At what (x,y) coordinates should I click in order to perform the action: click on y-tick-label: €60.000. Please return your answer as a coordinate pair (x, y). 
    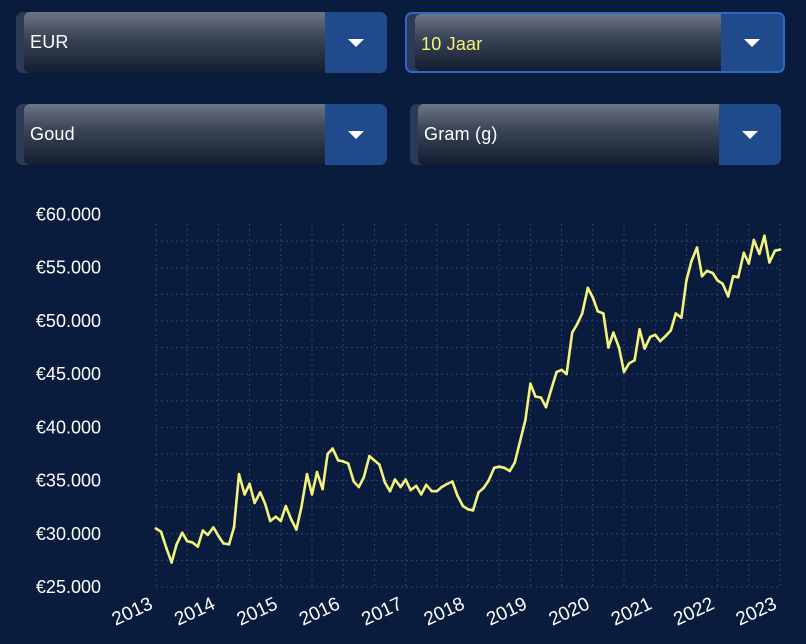
    Looking at the image, I should click on (68, 215).